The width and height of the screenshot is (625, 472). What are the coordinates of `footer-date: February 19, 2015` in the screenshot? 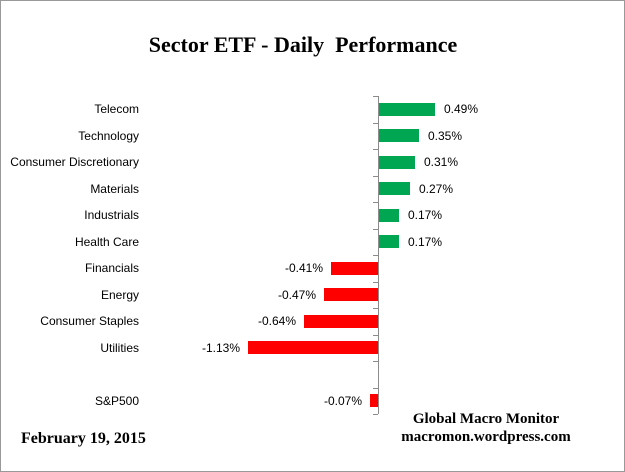 It's located at (83, 438).